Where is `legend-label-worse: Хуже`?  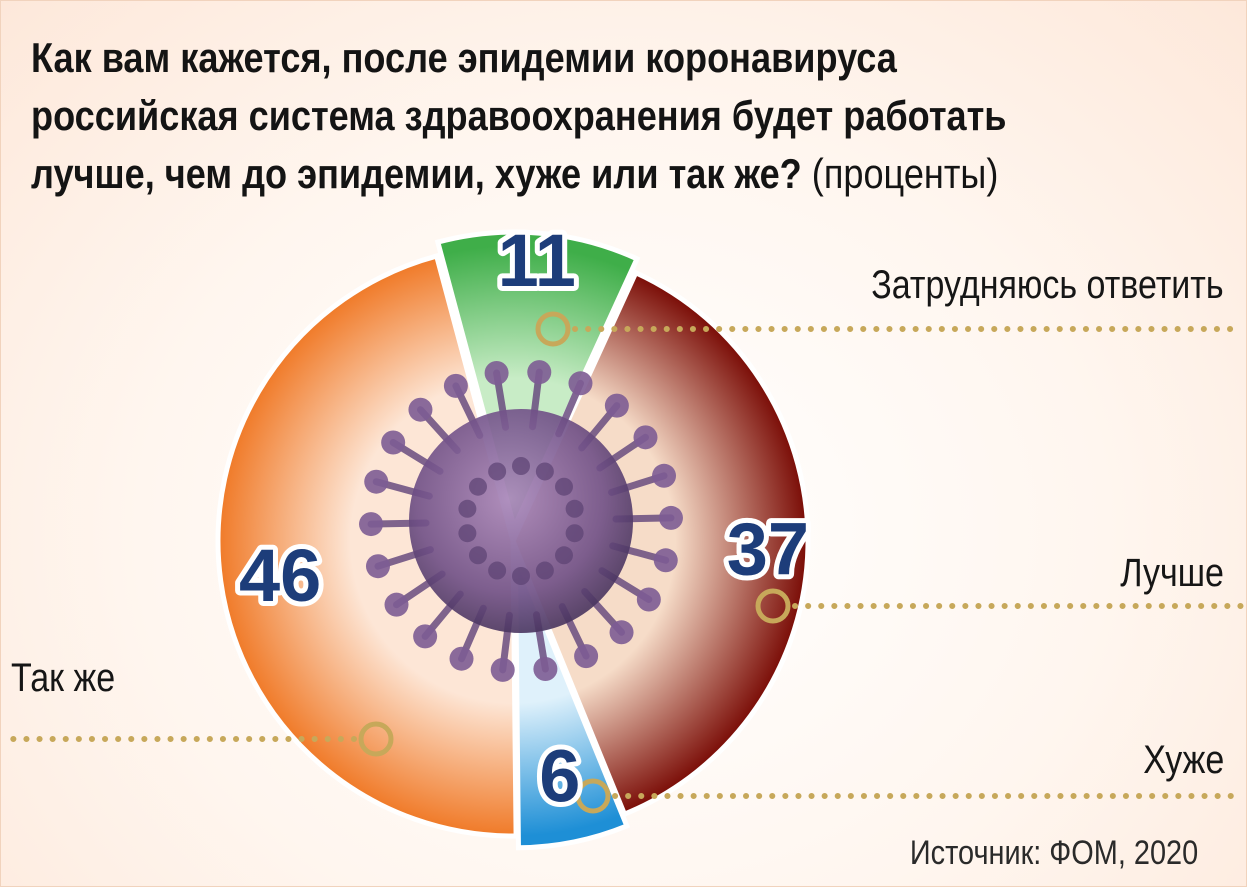
legend-label-worse: Хуже is located at coordinates (1183, 760).